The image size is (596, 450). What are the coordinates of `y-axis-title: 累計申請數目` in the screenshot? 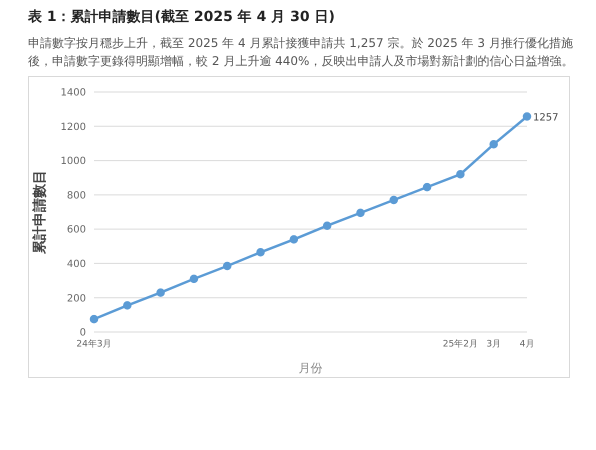 It's located at (39, 212).